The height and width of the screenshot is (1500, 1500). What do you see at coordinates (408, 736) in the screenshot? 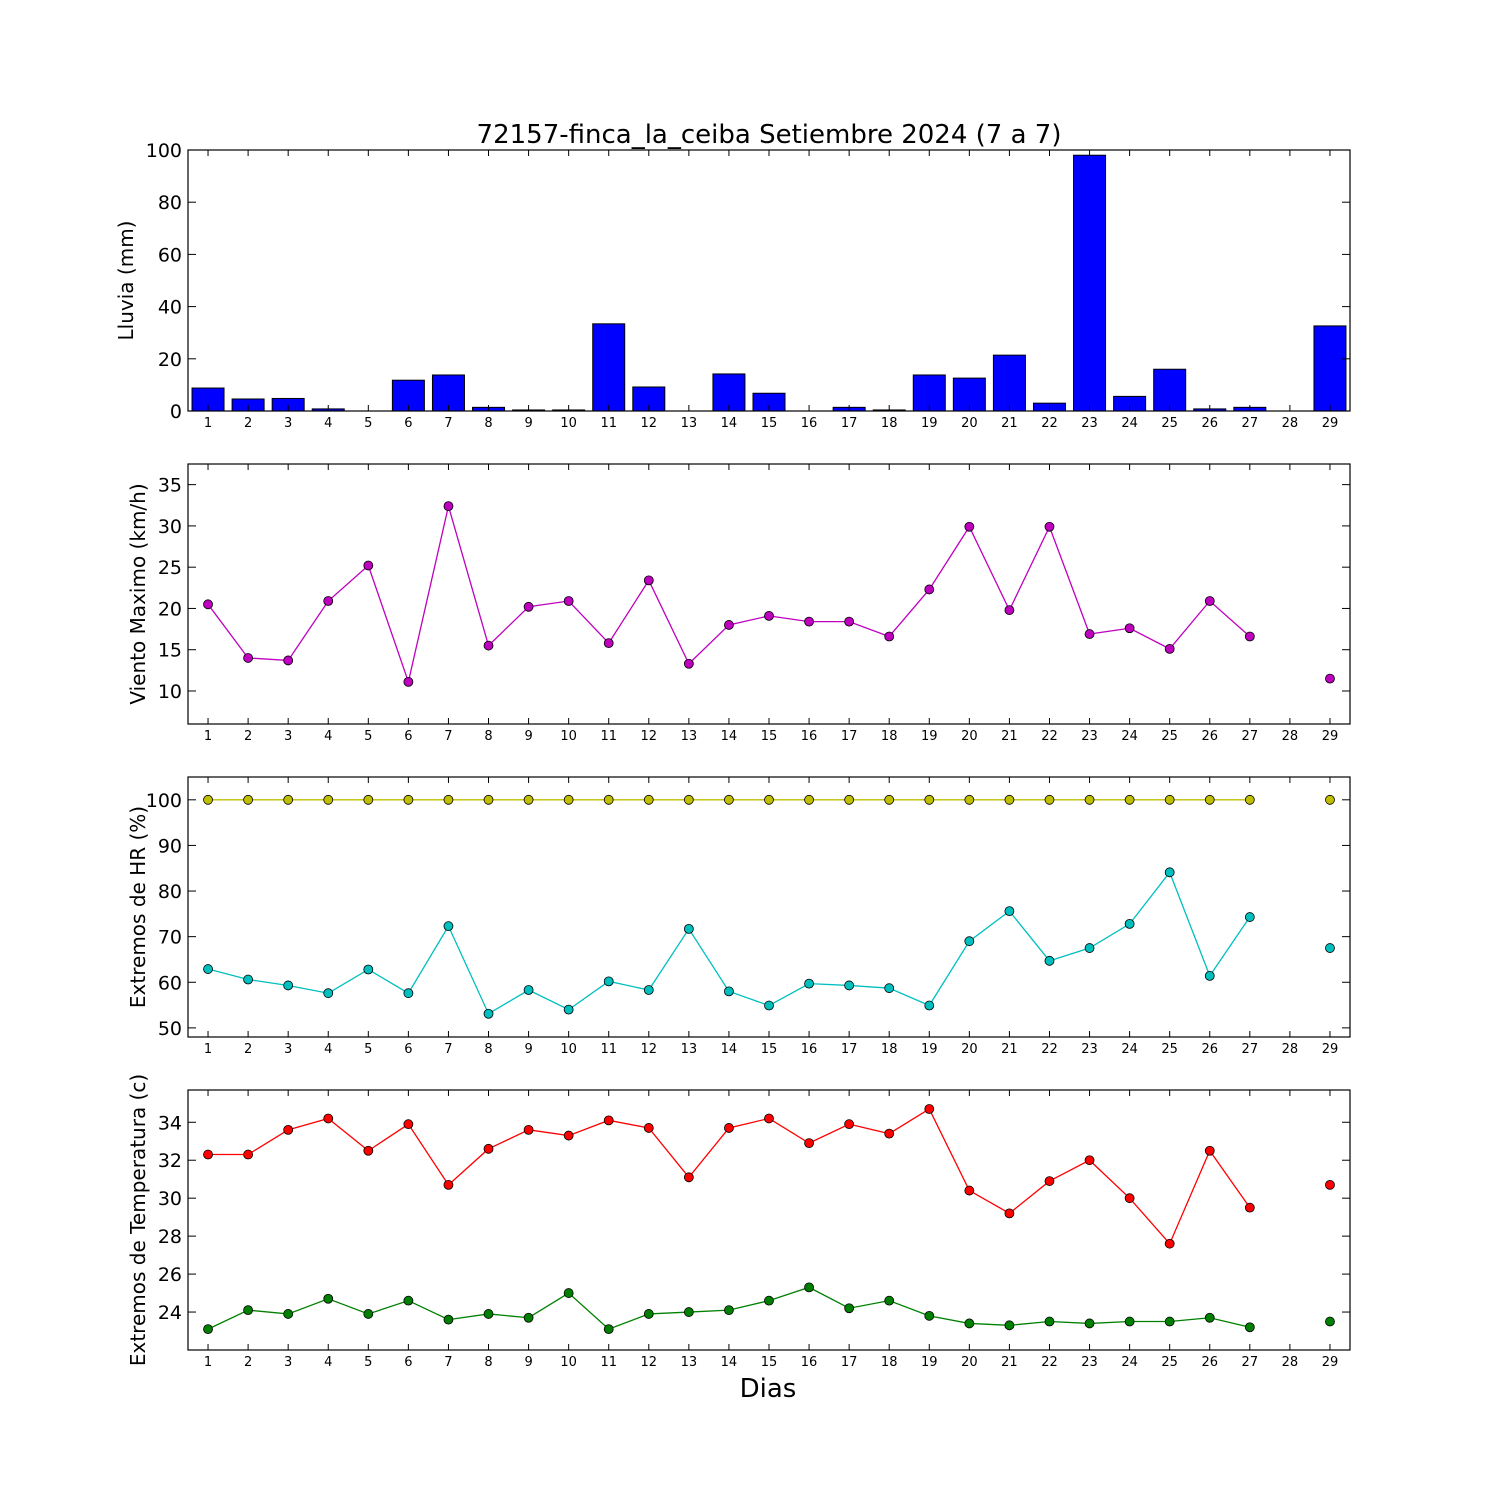
I see `x-tick-label-6: 6` at bounding box center [408, 736].